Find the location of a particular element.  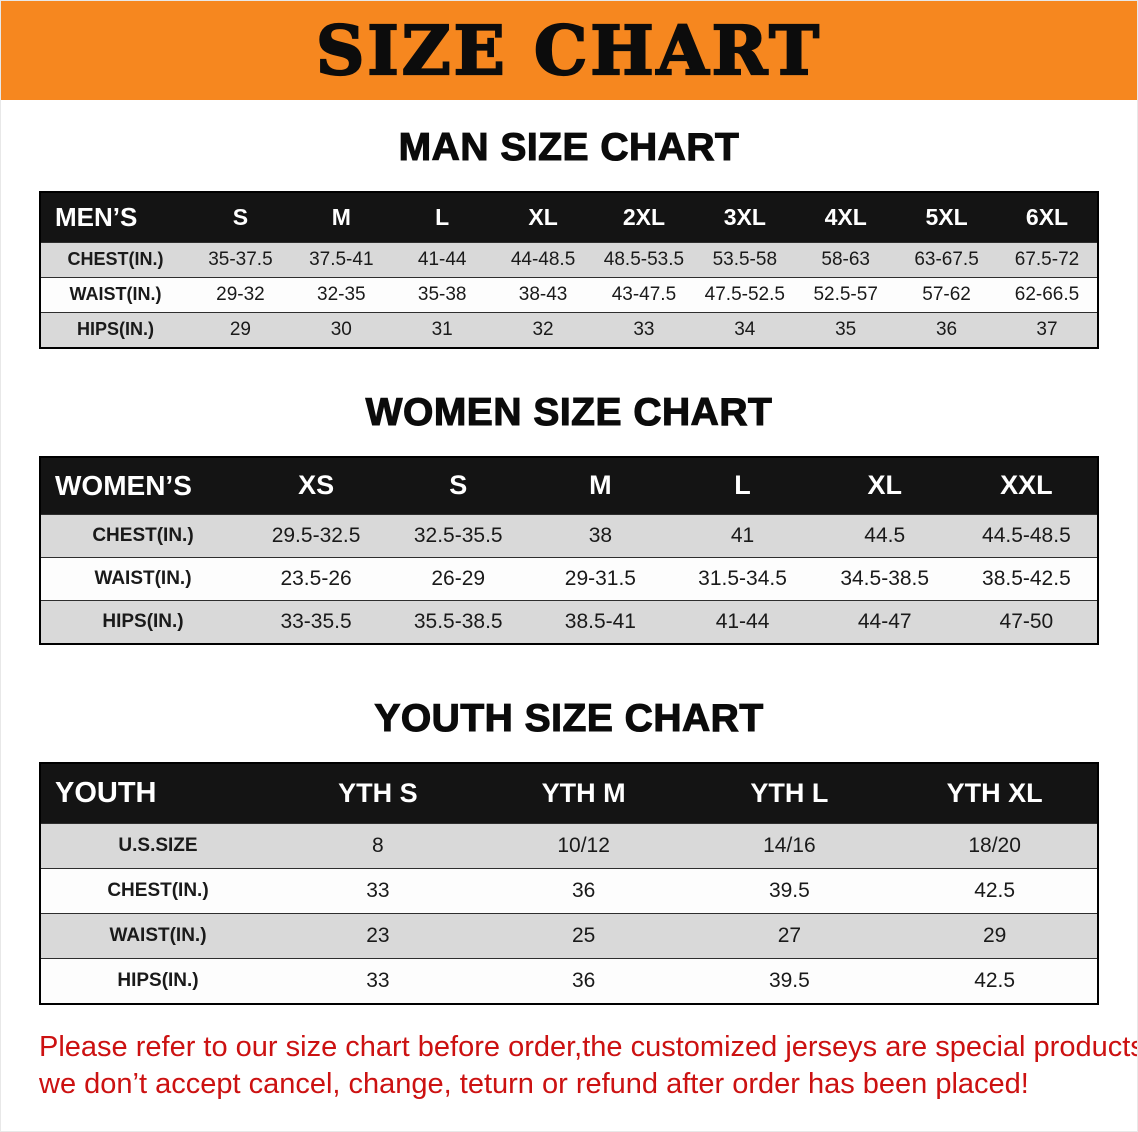

banner: SIZE CHART is located at coordinates (569, 50).